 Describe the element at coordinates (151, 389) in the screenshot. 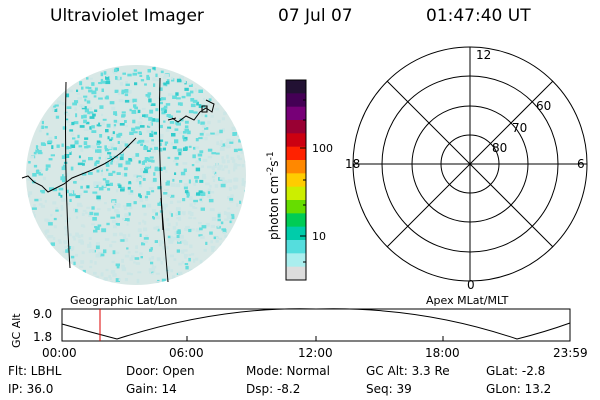

I see `gain-info: Gain: 14` at that location.